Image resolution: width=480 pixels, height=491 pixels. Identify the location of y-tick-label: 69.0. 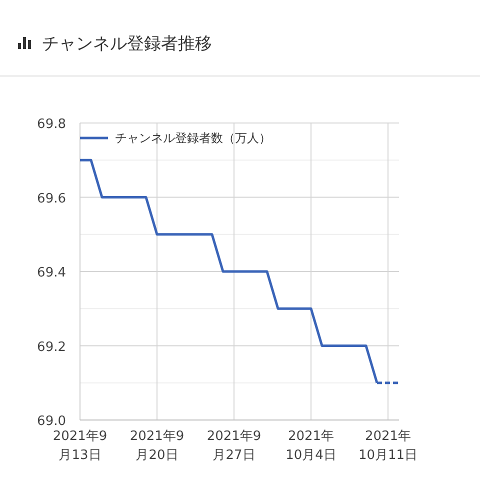
(51, 421).